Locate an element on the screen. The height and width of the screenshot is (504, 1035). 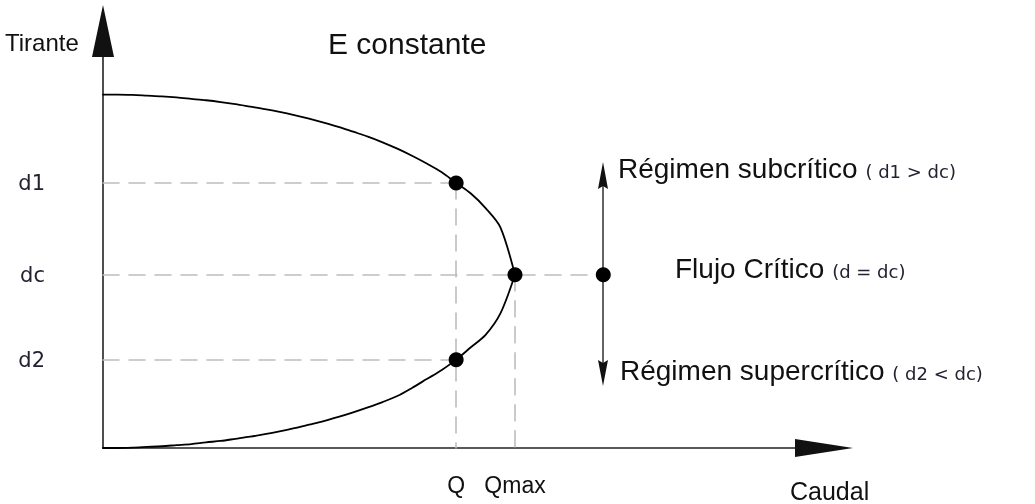
annotation: Régimen supercrítico ( d2 < dc) is located at coordinates (801, 370).